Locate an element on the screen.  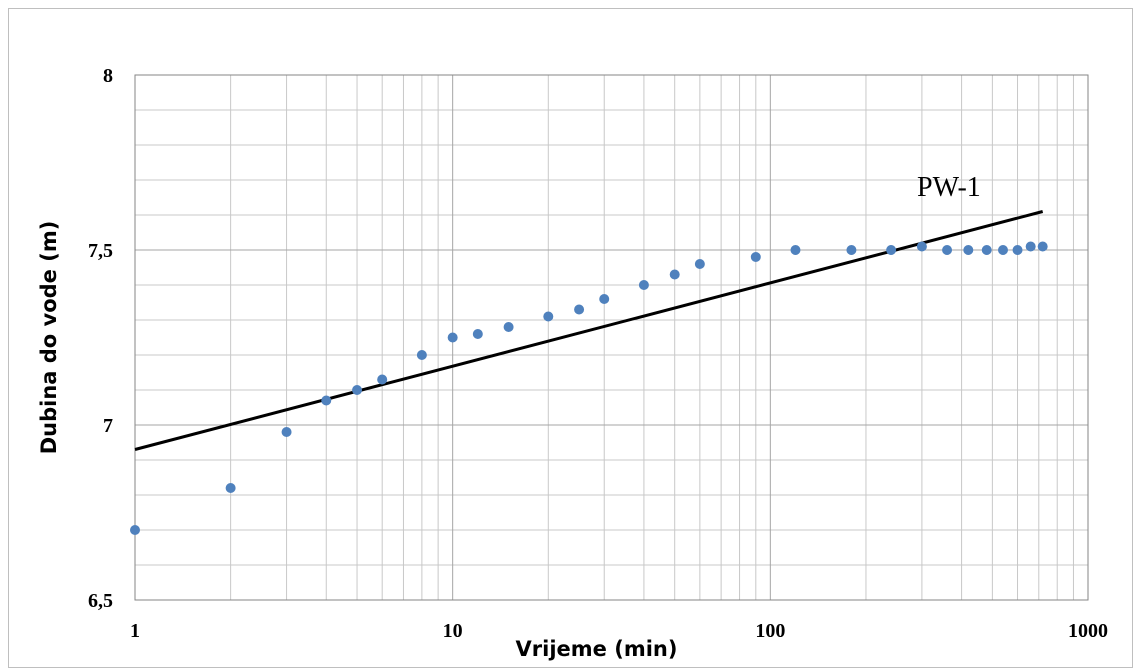
x-tick-label: 1000 is located at coordinates (1088, 631).